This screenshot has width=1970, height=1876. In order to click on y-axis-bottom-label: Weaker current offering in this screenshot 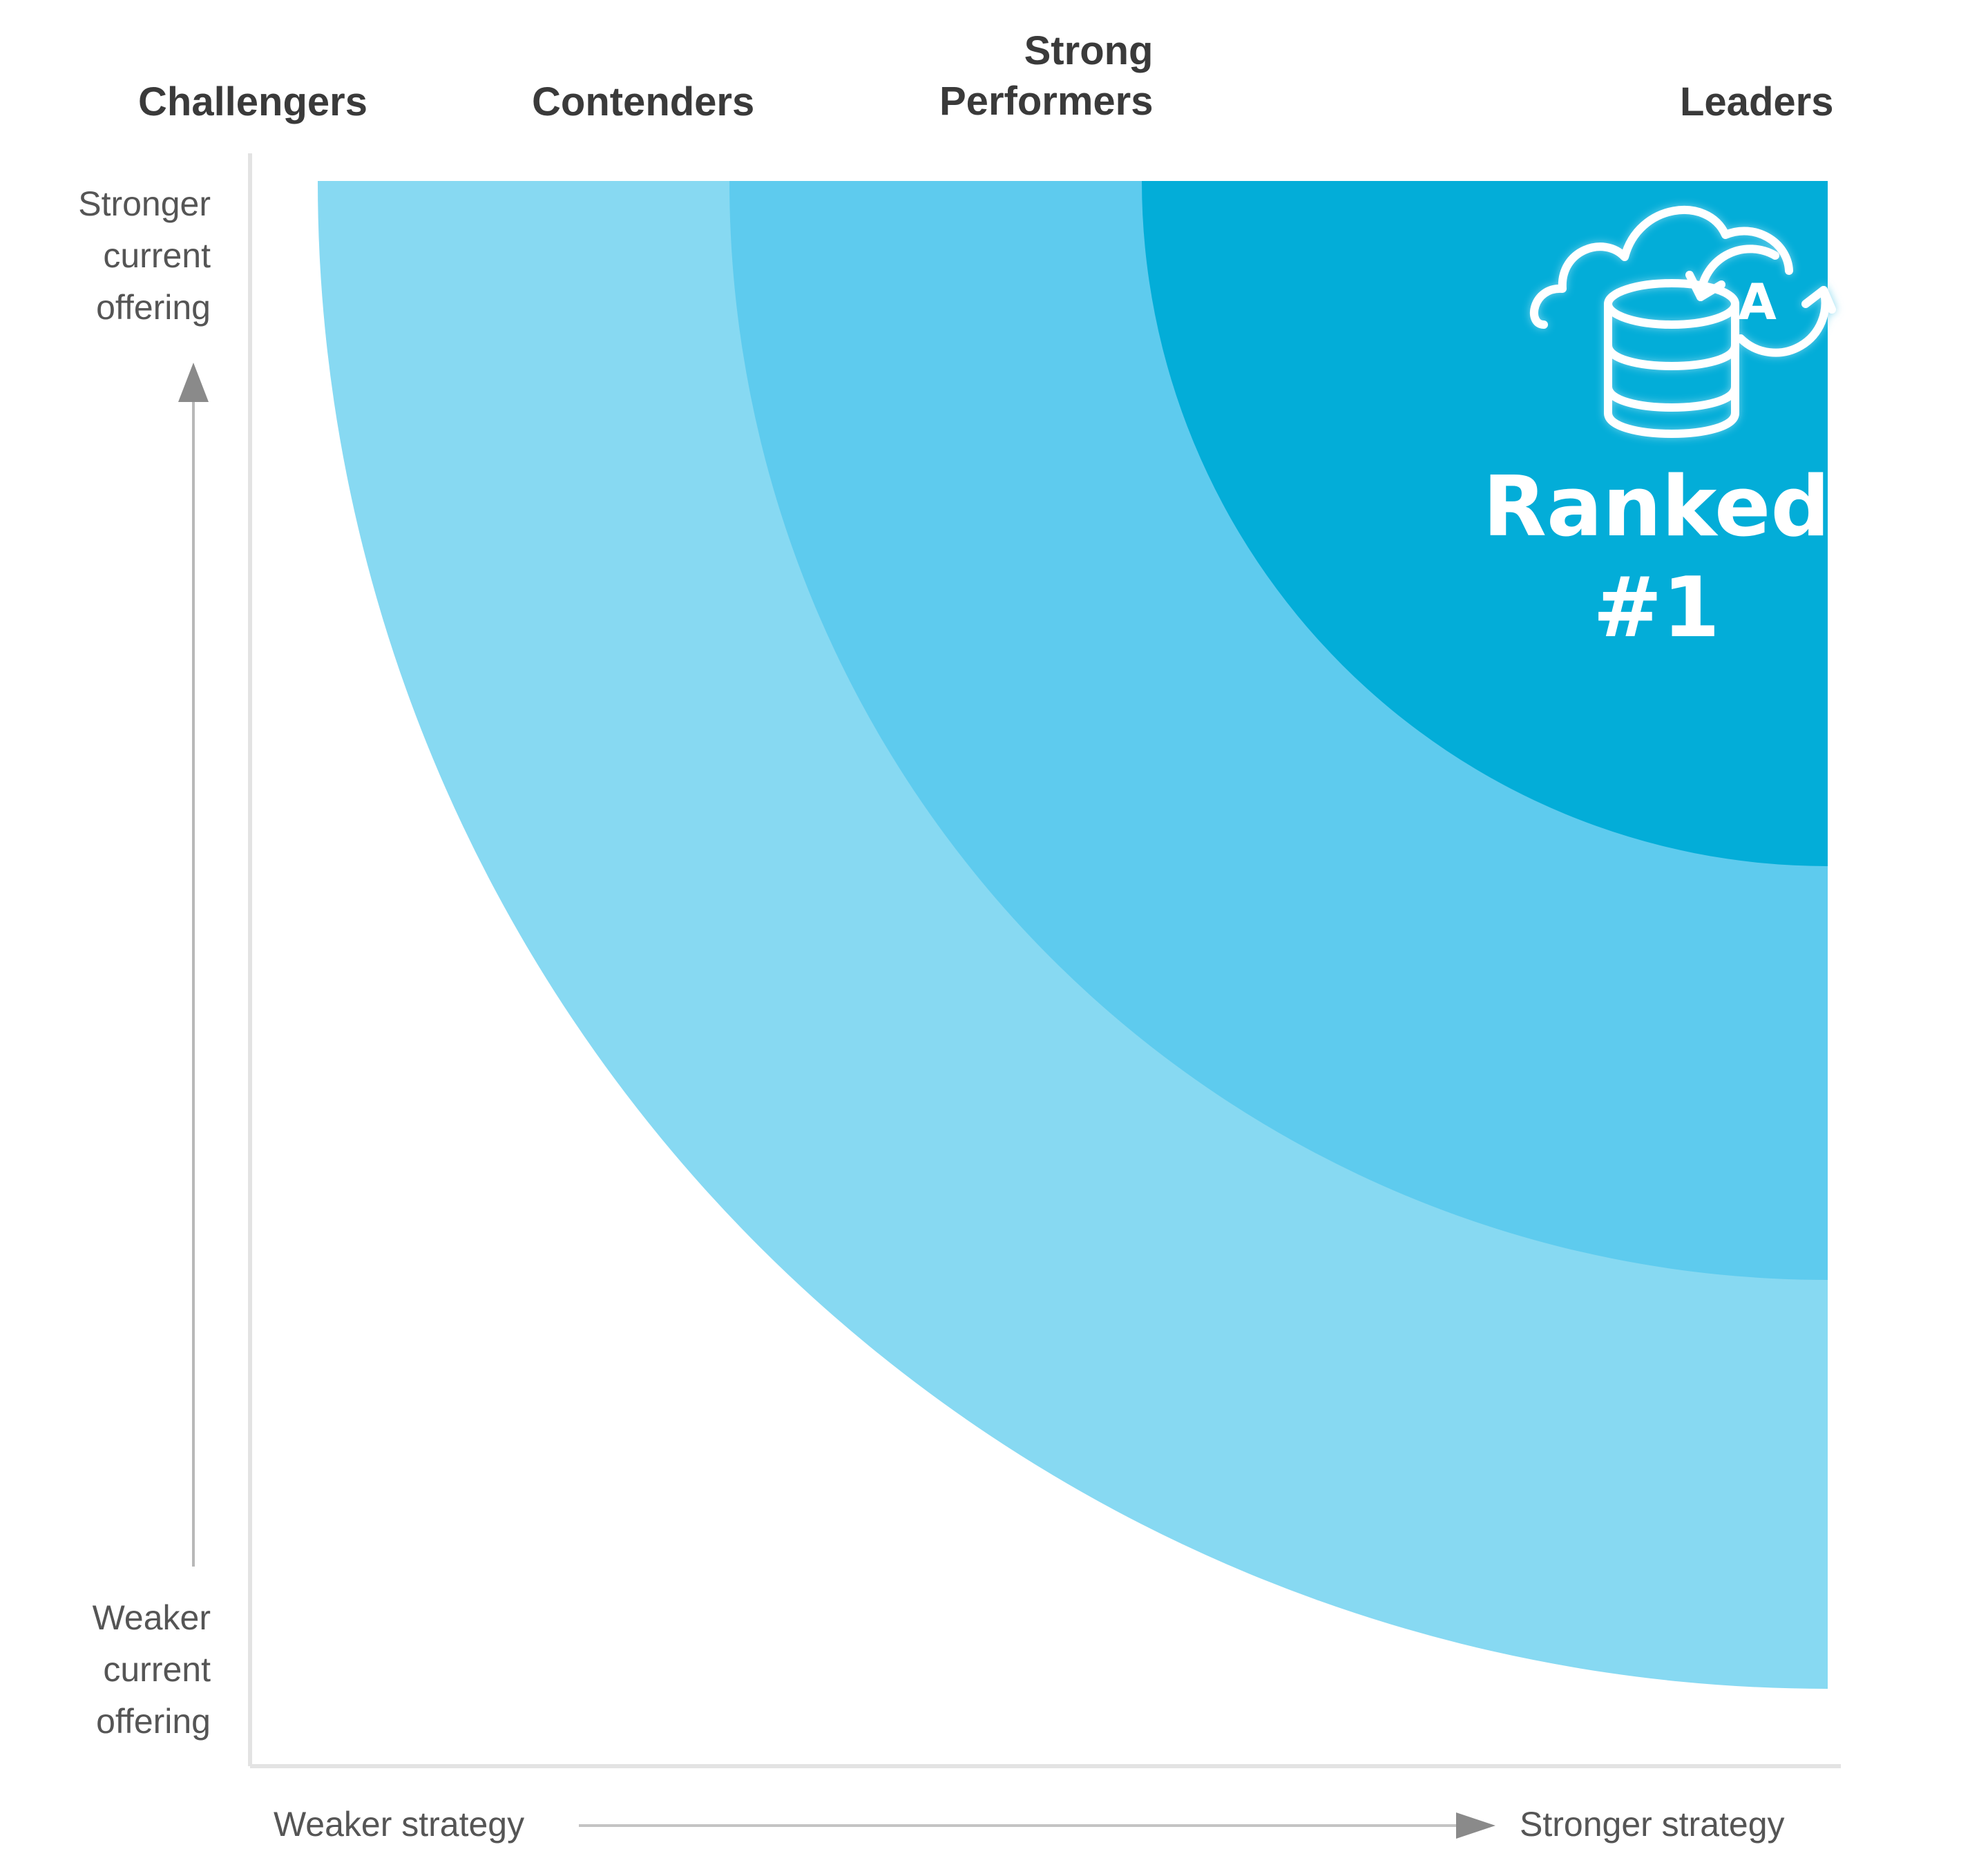, I will do `click(107, 1670)`.